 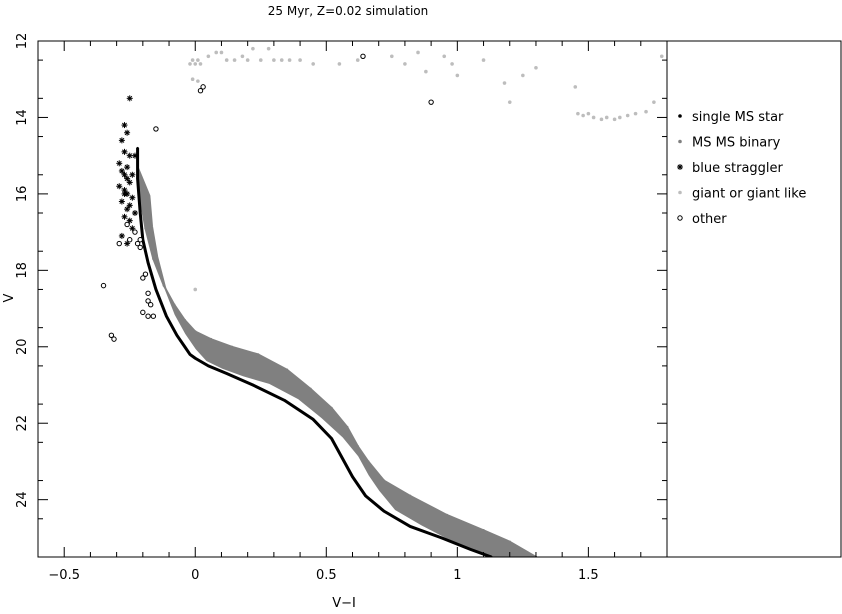 What do you see at coordinates (588, 575) in the screenshot?
I see `x-tick-label: 1.5` at bounding box center [588, 575].